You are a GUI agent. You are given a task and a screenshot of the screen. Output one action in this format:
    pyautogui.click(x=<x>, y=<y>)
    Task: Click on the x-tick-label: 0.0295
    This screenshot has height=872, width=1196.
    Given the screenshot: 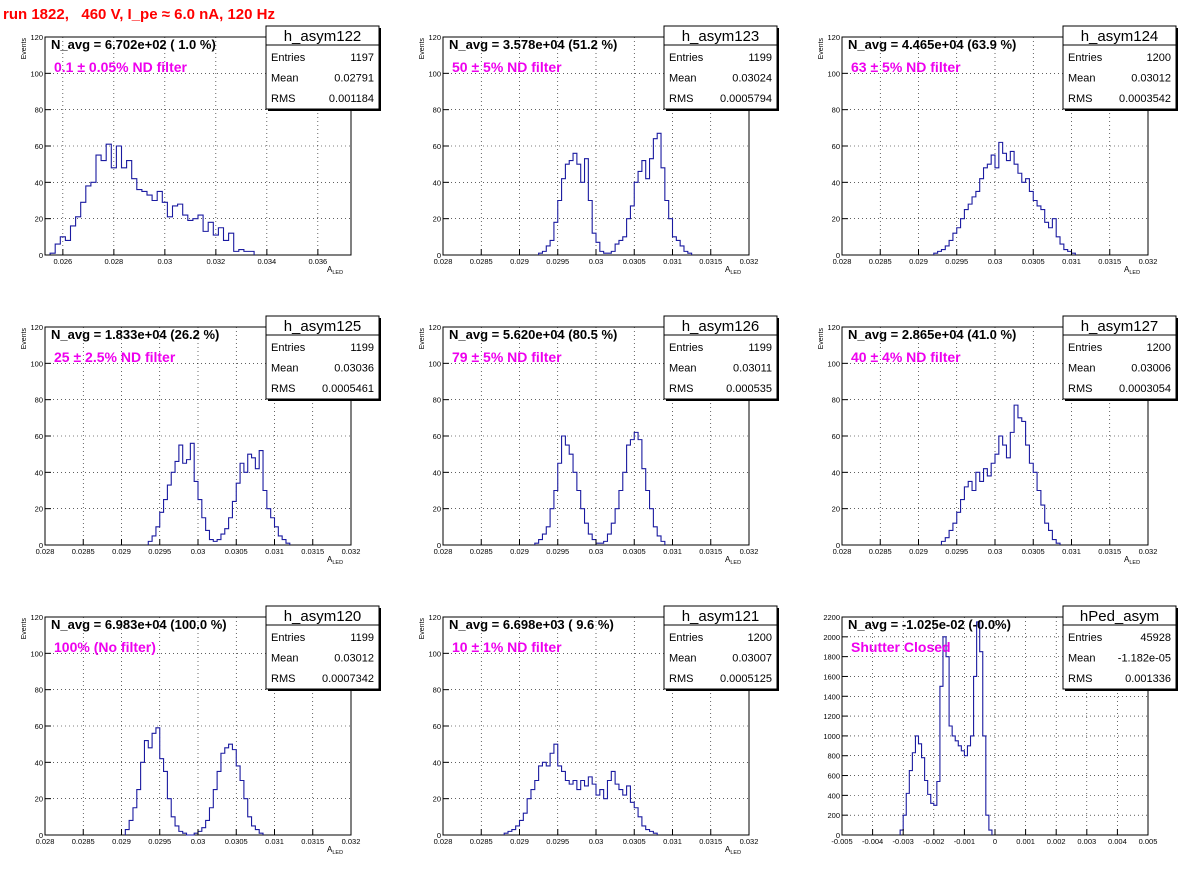 What is the action you would take?
    pyautogui.click(x=557, y=551)
    